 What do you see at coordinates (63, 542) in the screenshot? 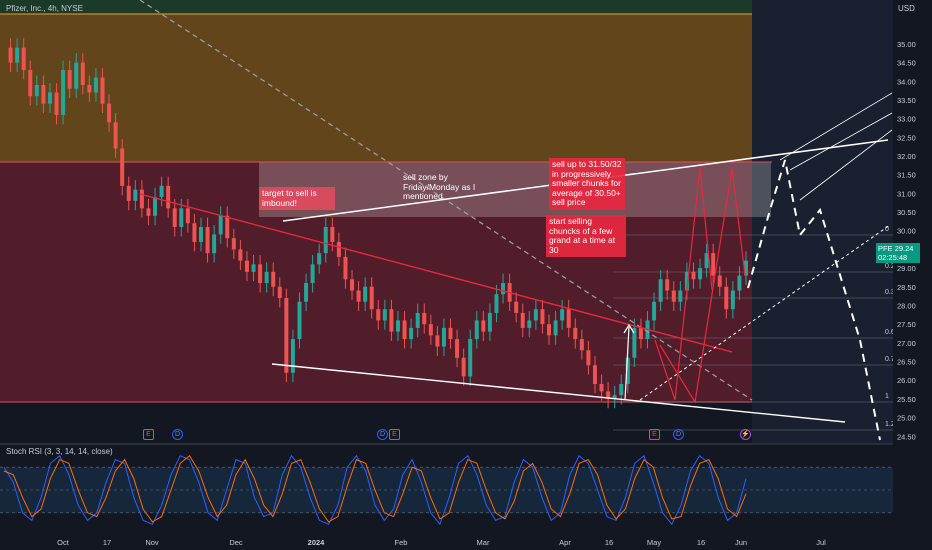
I see `time-tick-label: Oct` at bounding box center [63, 542].